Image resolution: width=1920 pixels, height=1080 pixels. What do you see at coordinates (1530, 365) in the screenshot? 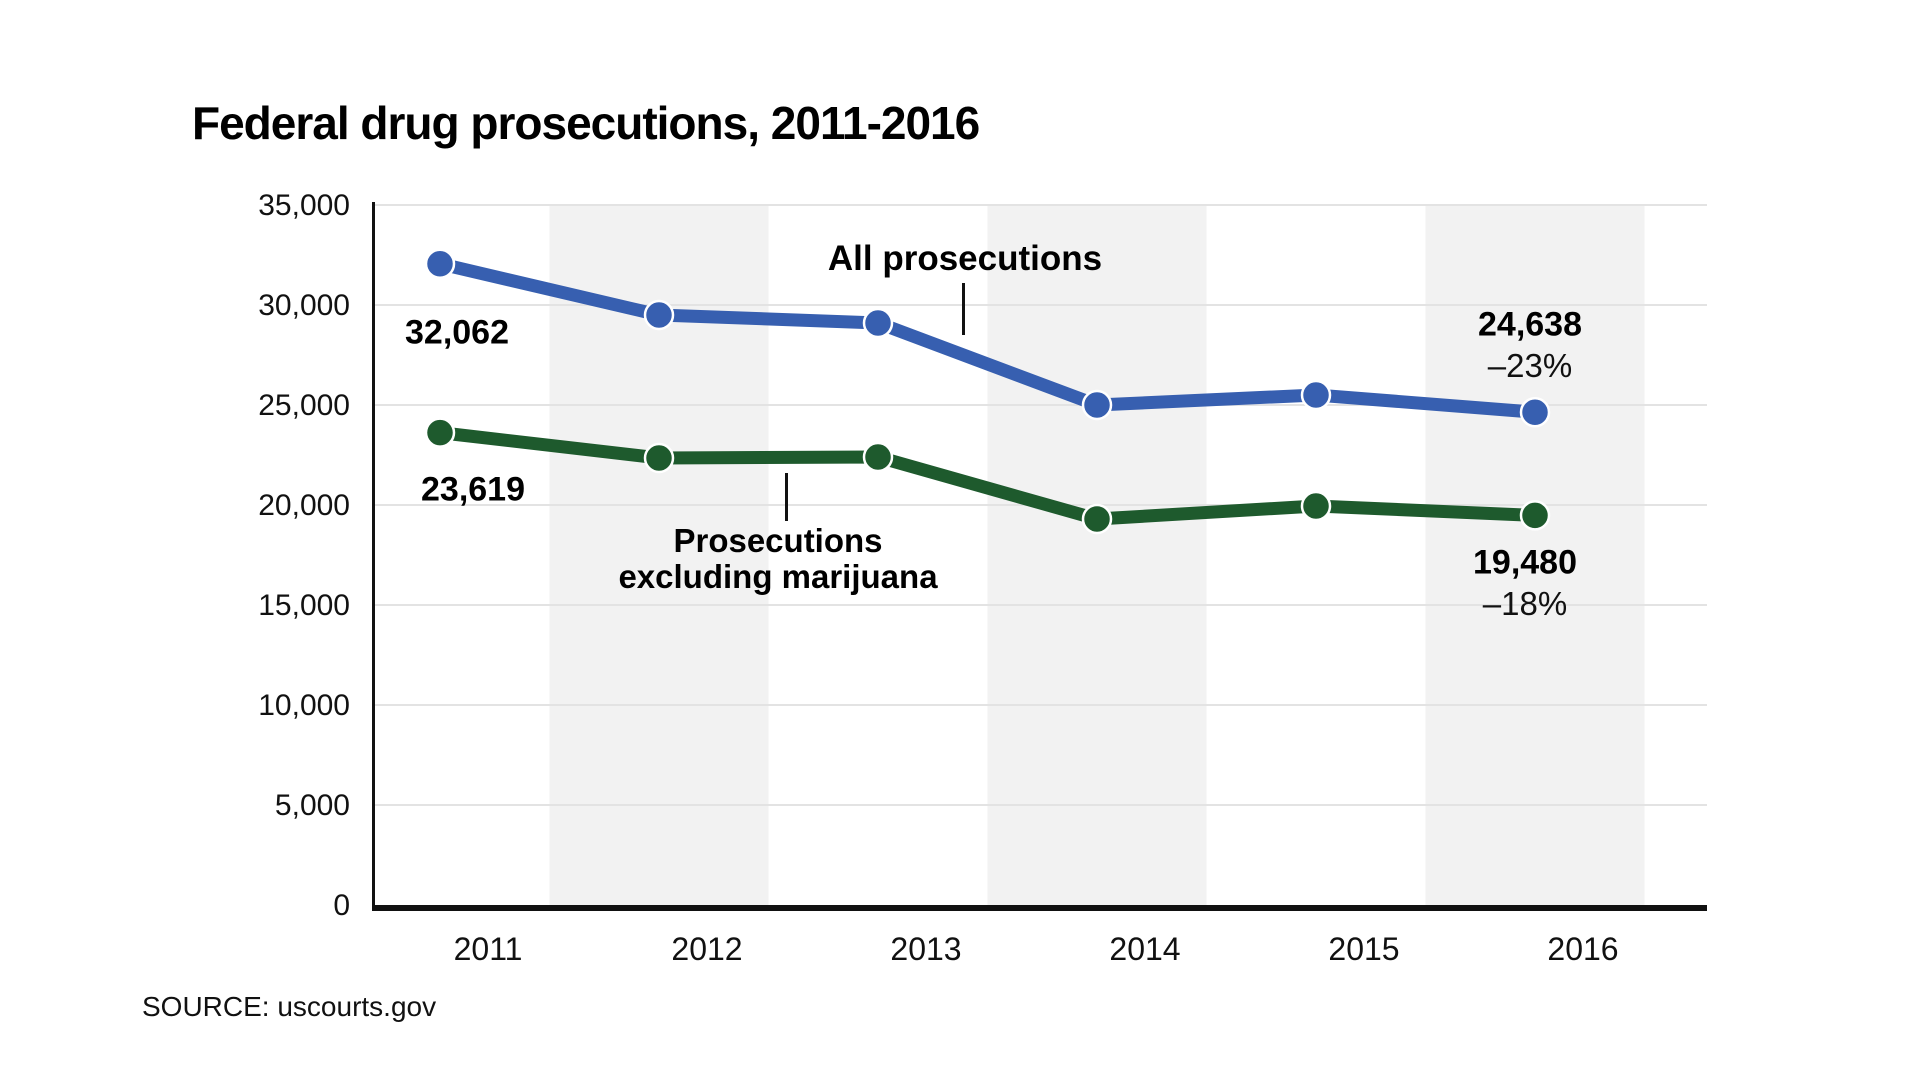
I see `end-change-label-all-prosecutions: –23%` at bounding box center [1530, 365].